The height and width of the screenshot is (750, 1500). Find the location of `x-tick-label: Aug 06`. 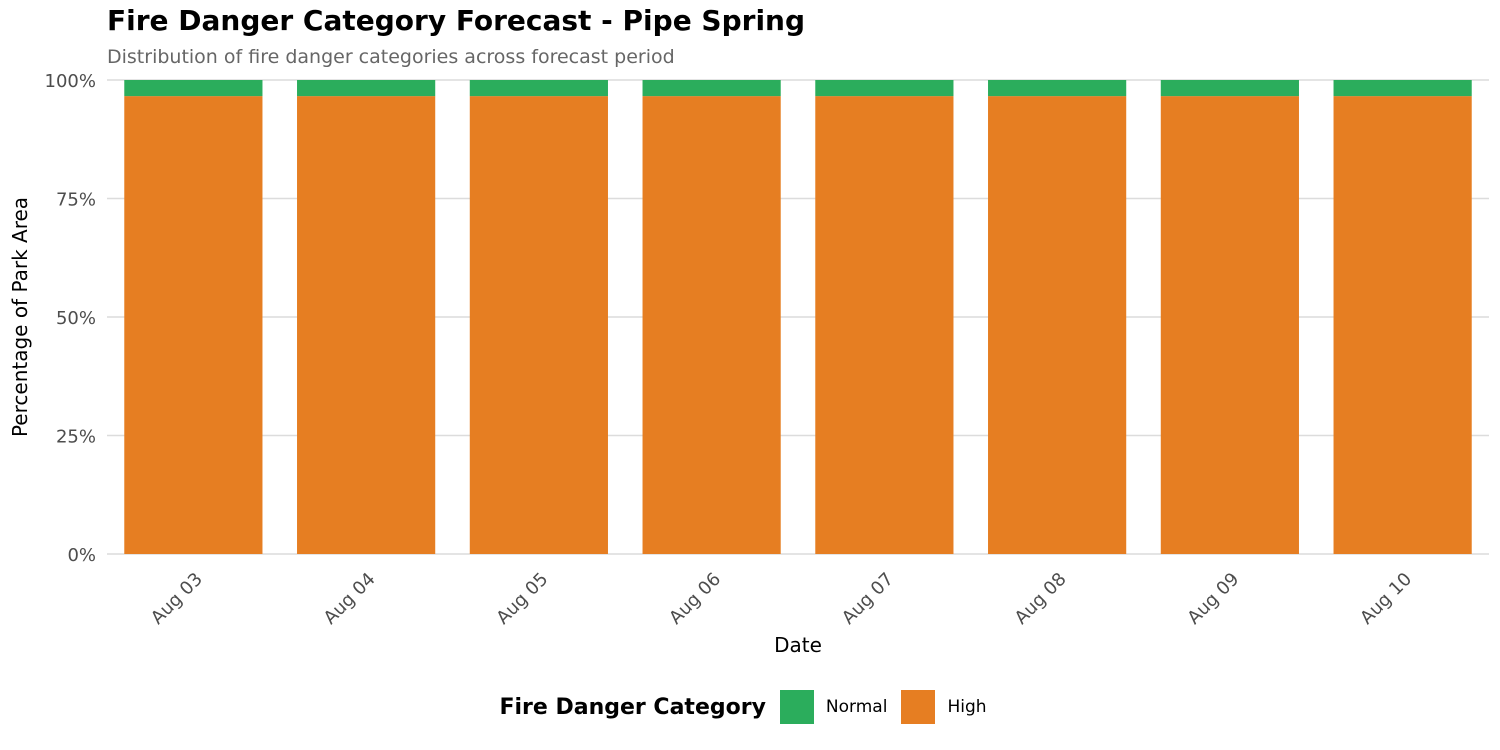

x-tick-label: Aug 06 is located at coordinates (695, 599).